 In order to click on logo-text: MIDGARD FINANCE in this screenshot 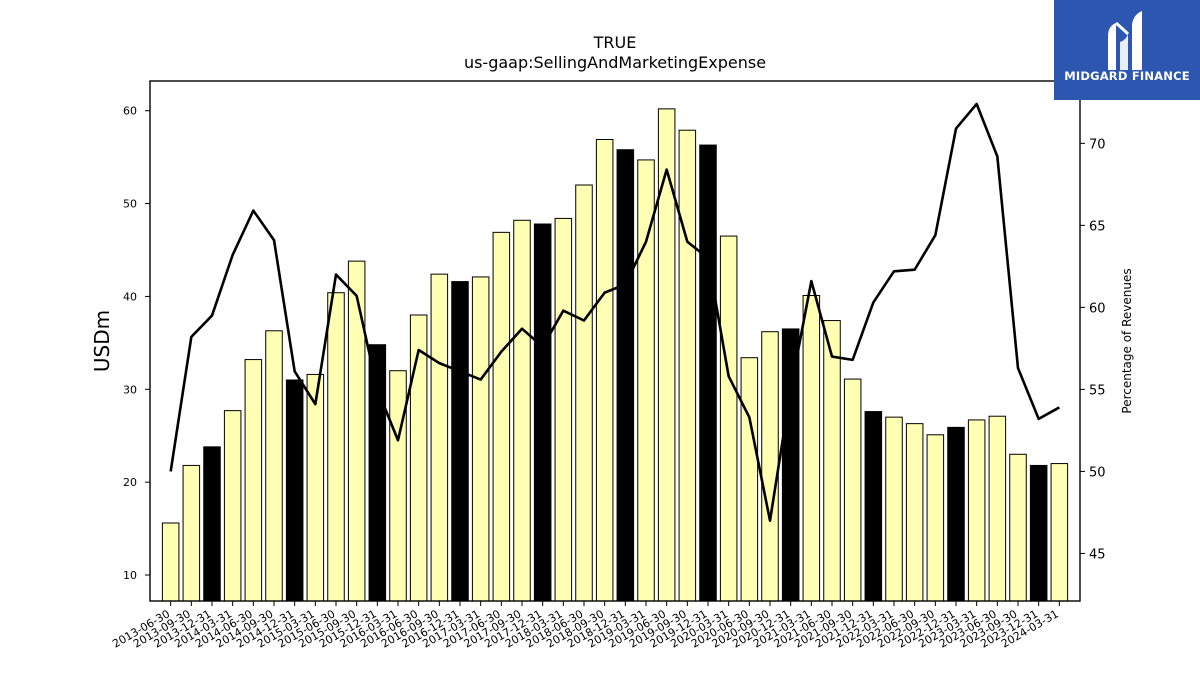, I will do `click(1127, 76)`.